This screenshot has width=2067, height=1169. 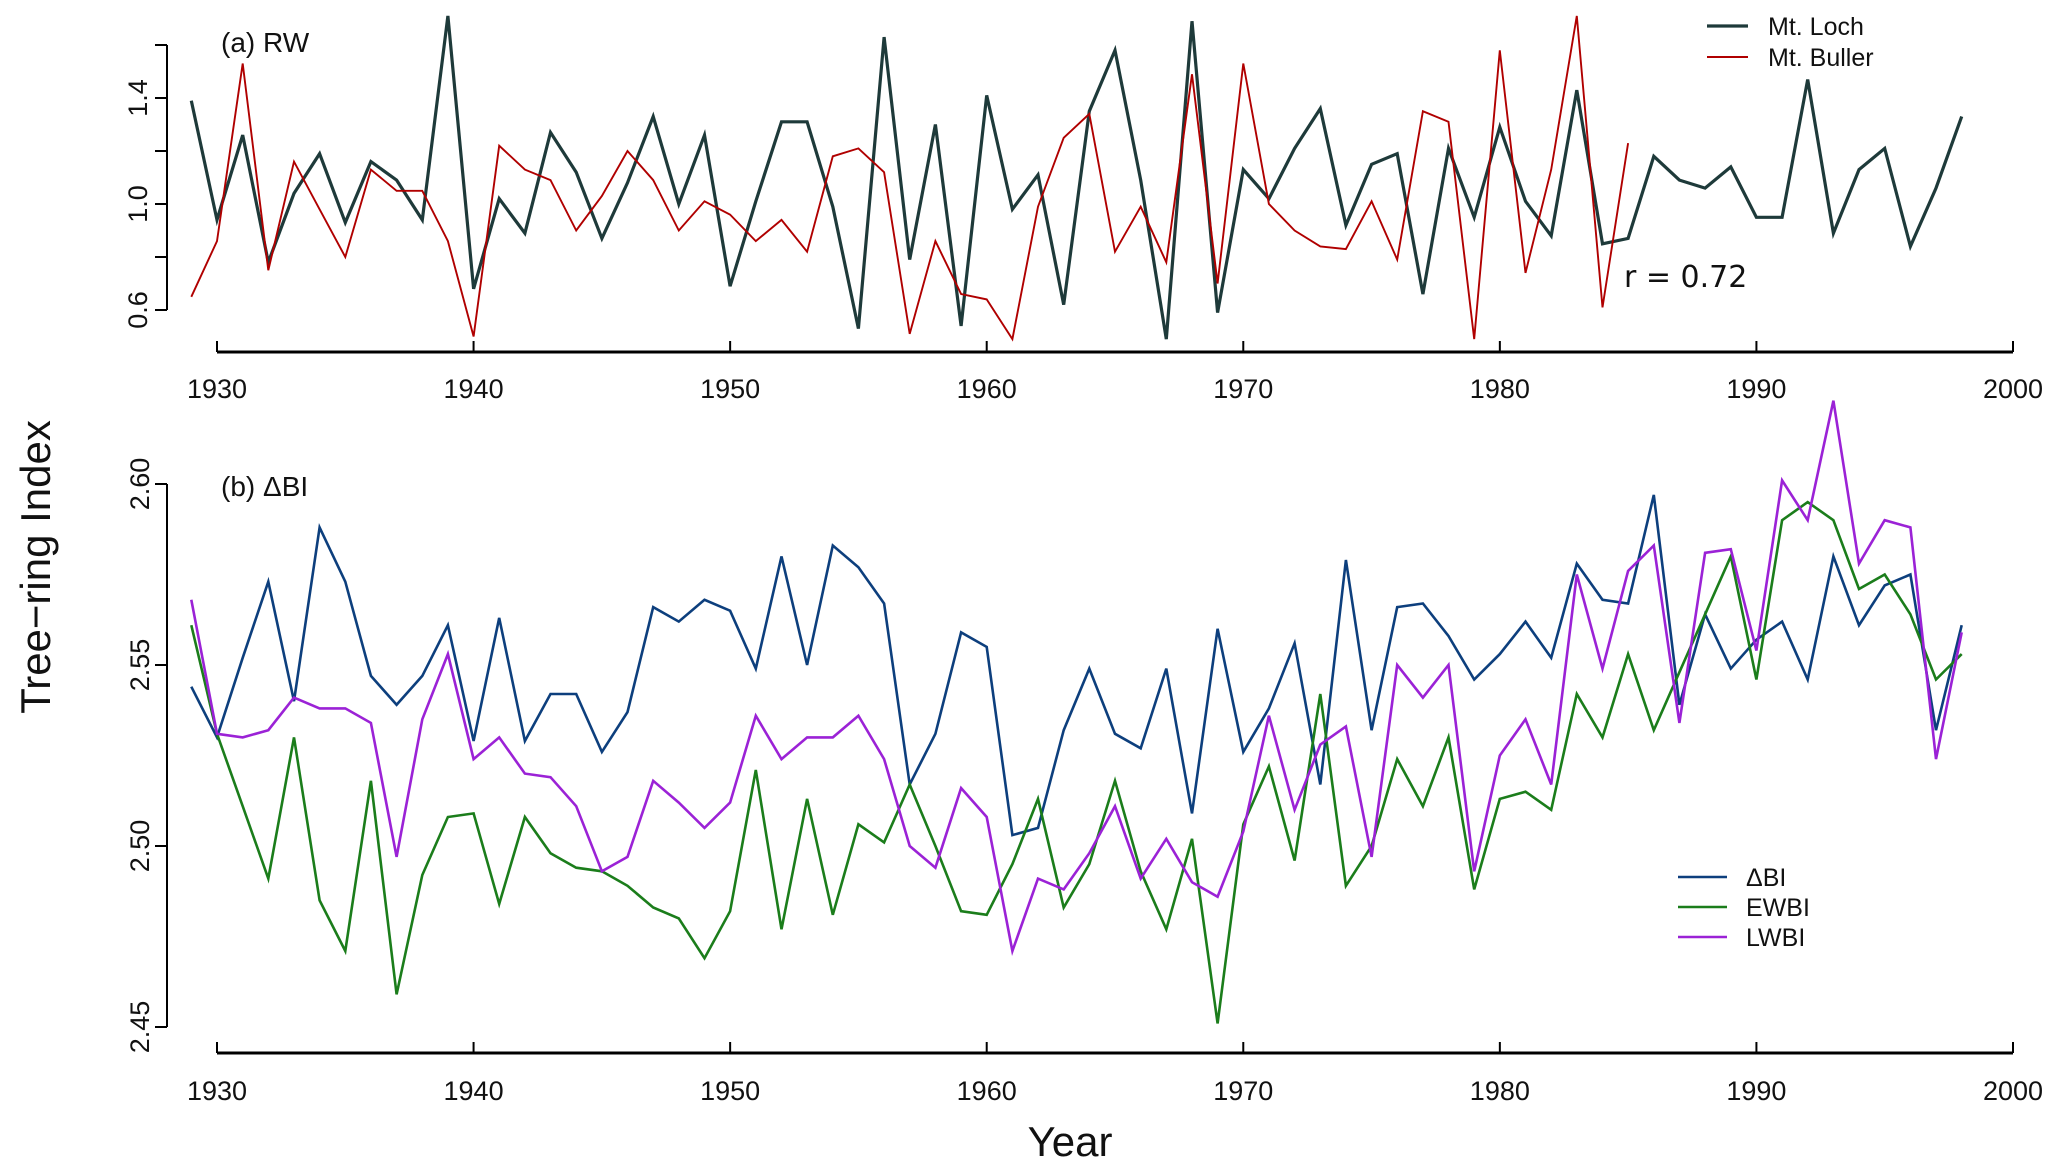 What do you see at coordinates (138, 310) in the screenshot?
I see `y-tick-label: 0.6` at bounding box center [138, 310].